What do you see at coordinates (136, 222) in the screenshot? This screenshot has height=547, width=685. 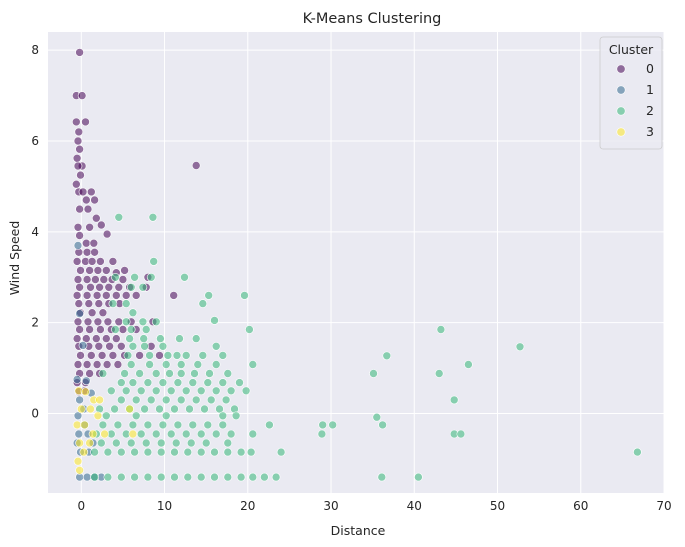 I see `cluster-0-points` at bounding box center [136, 222].